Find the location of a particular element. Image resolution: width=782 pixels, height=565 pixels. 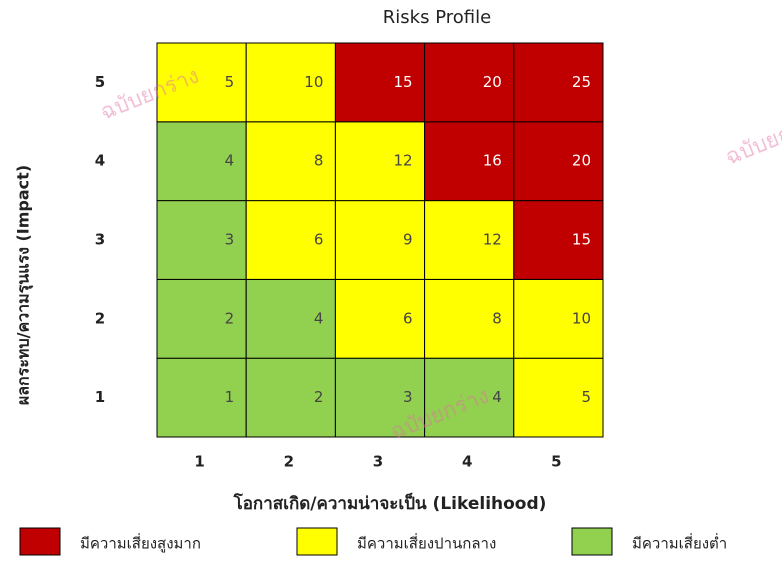

cell-label: 16 is located at coordinates (492, 161).